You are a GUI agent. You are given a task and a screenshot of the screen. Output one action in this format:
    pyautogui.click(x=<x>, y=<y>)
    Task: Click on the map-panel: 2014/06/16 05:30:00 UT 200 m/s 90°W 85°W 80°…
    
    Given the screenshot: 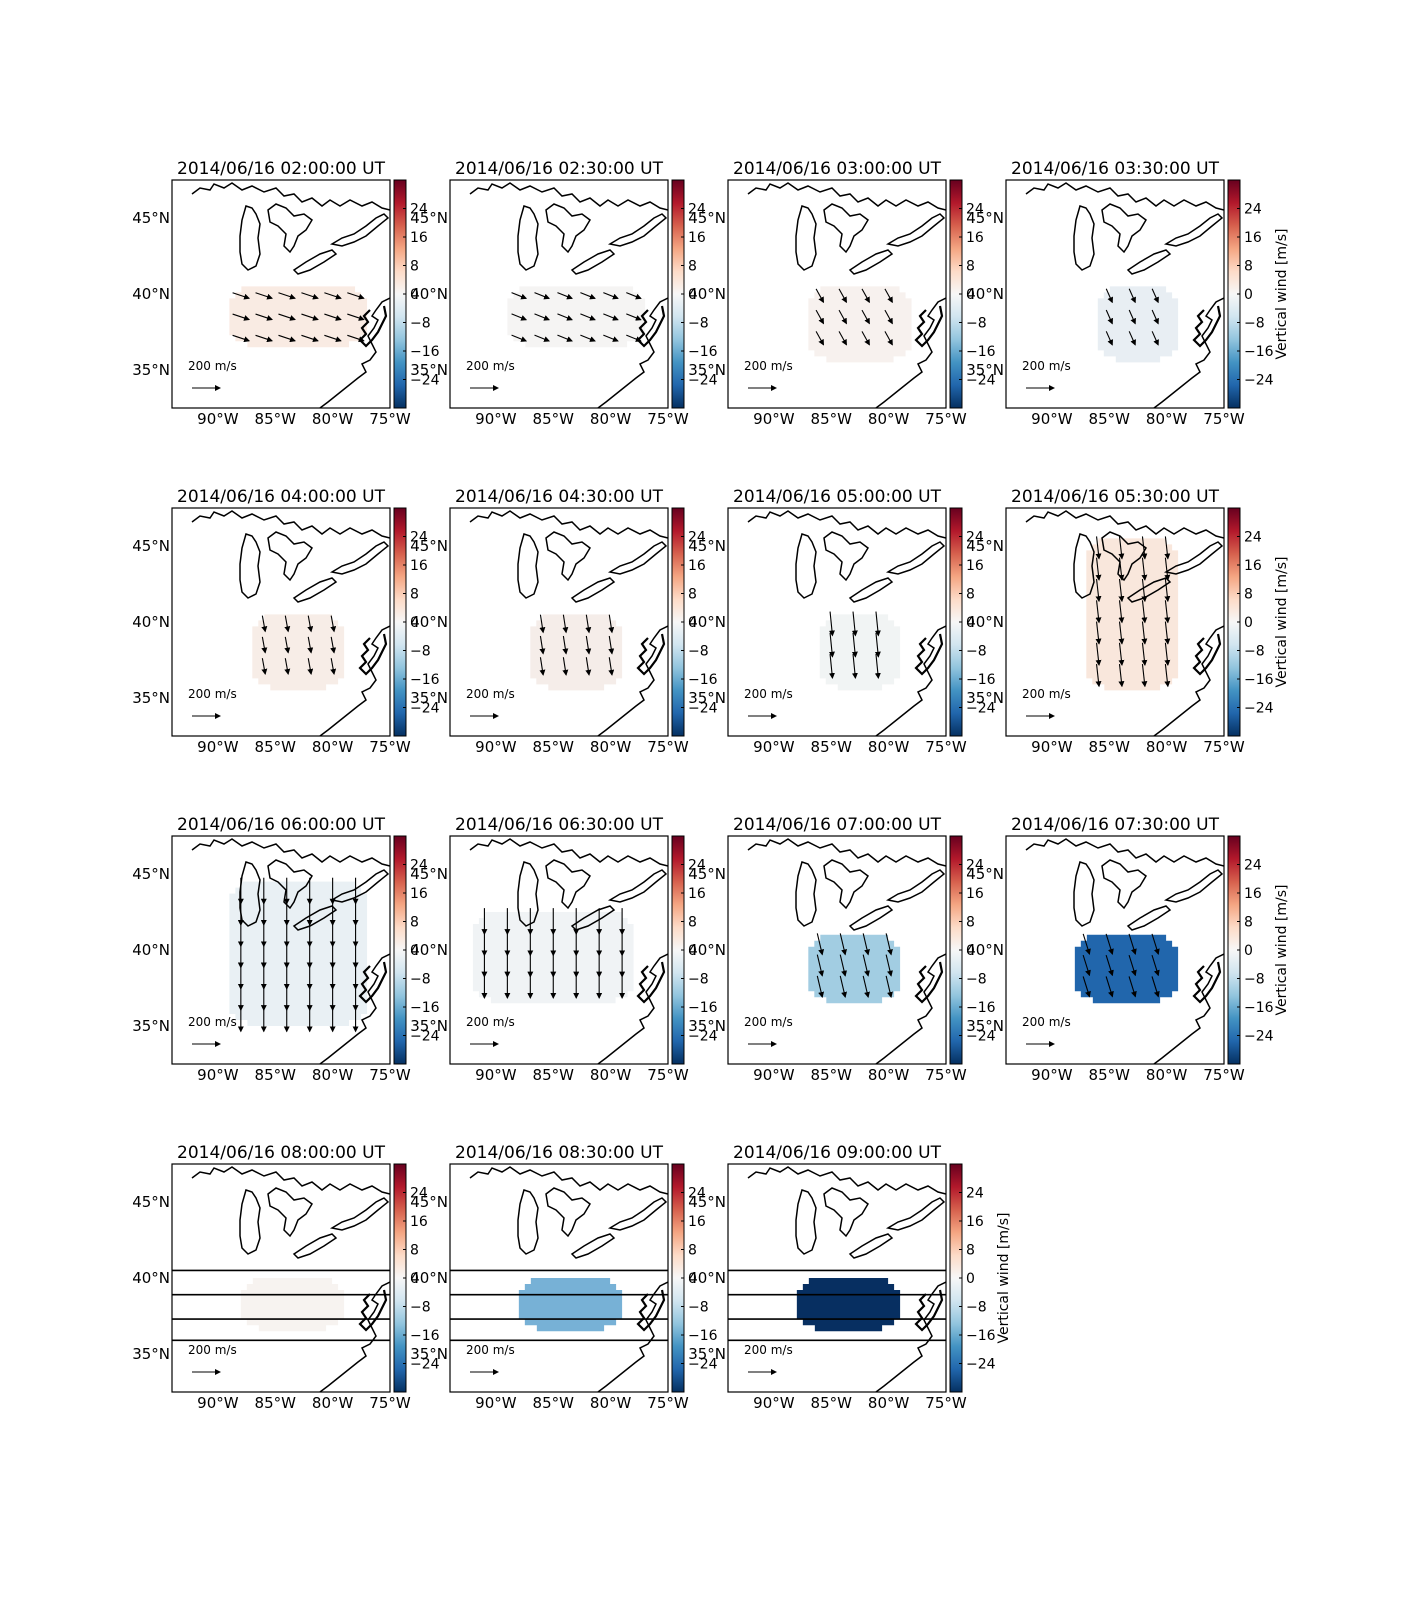 What is the action you would take?
    pyautogui.click(x=1128, y=621)
    